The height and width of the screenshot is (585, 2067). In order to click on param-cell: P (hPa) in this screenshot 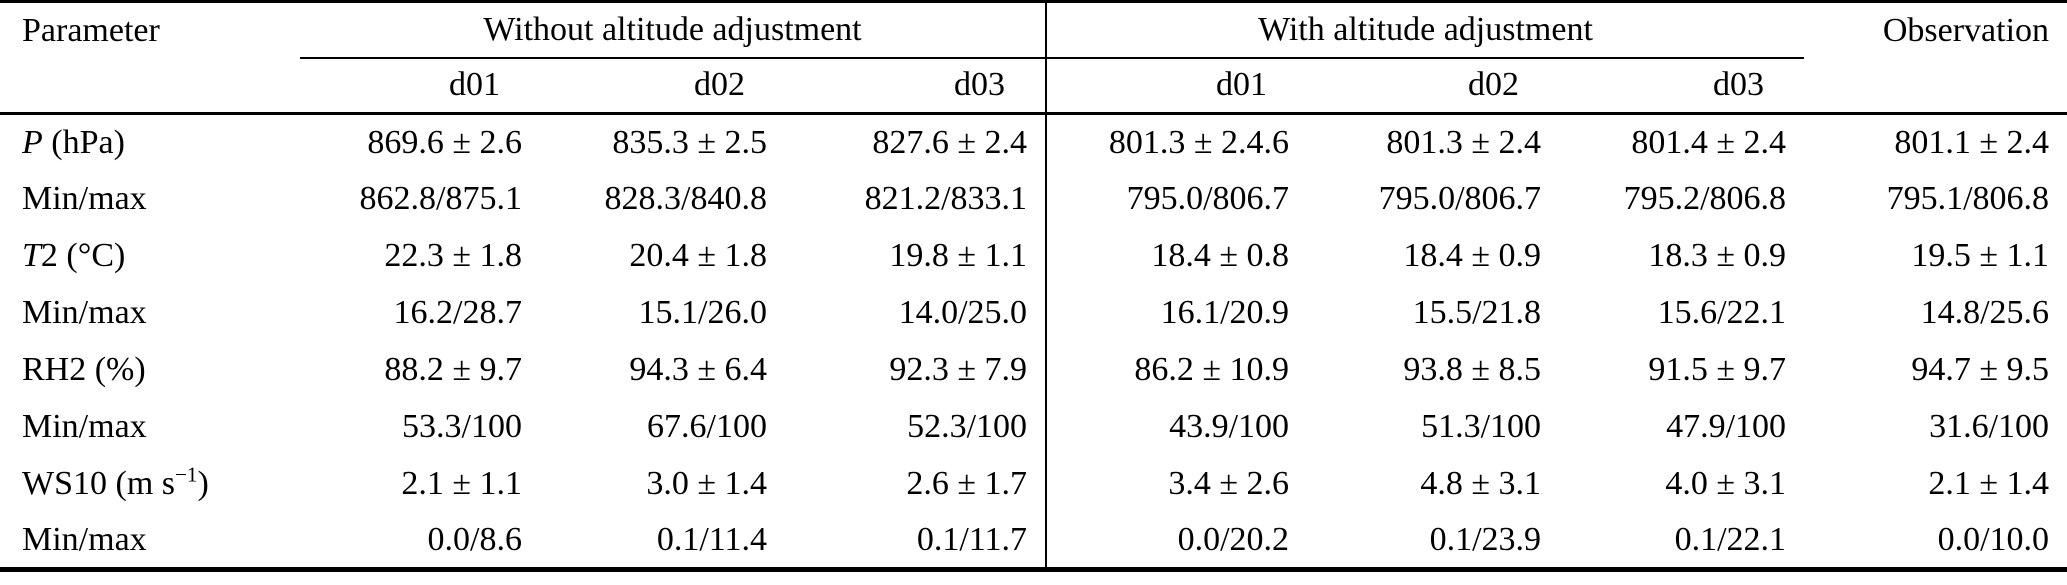, I will do `click(150, 141)`.